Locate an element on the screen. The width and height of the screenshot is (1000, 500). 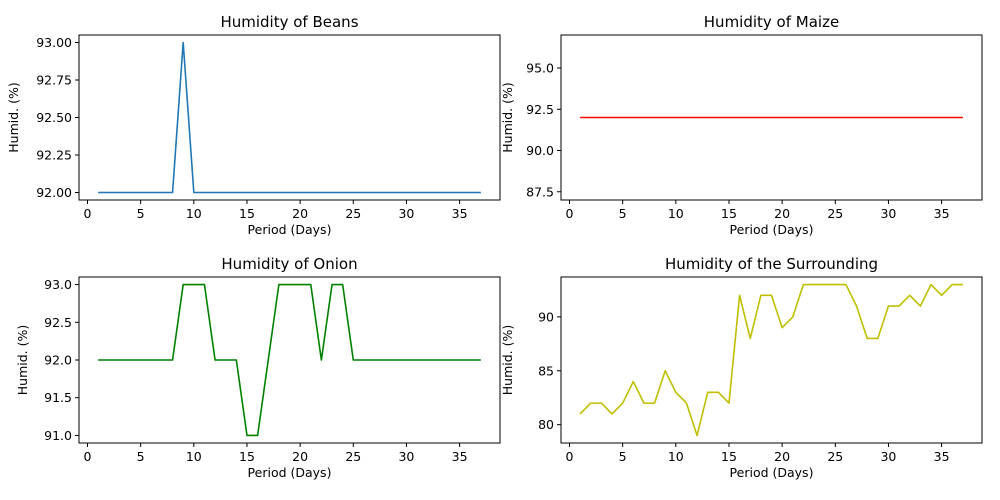
beans-y-tick-label: 92.75 is located at coordinates (54, 80).